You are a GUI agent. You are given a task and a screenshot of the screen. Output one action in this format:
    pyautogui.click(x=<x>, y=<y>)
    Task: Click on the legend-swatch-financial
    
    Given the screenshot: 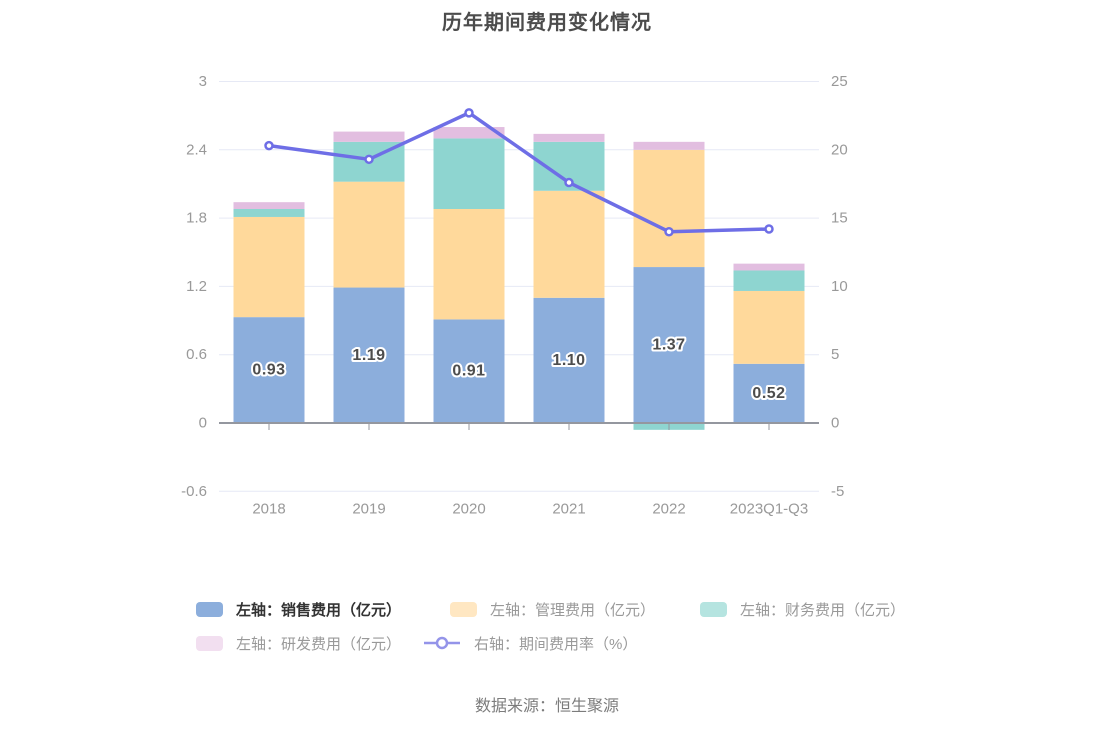 What is the action you would take?
    pyautogui.click(x=713, y=609)
    